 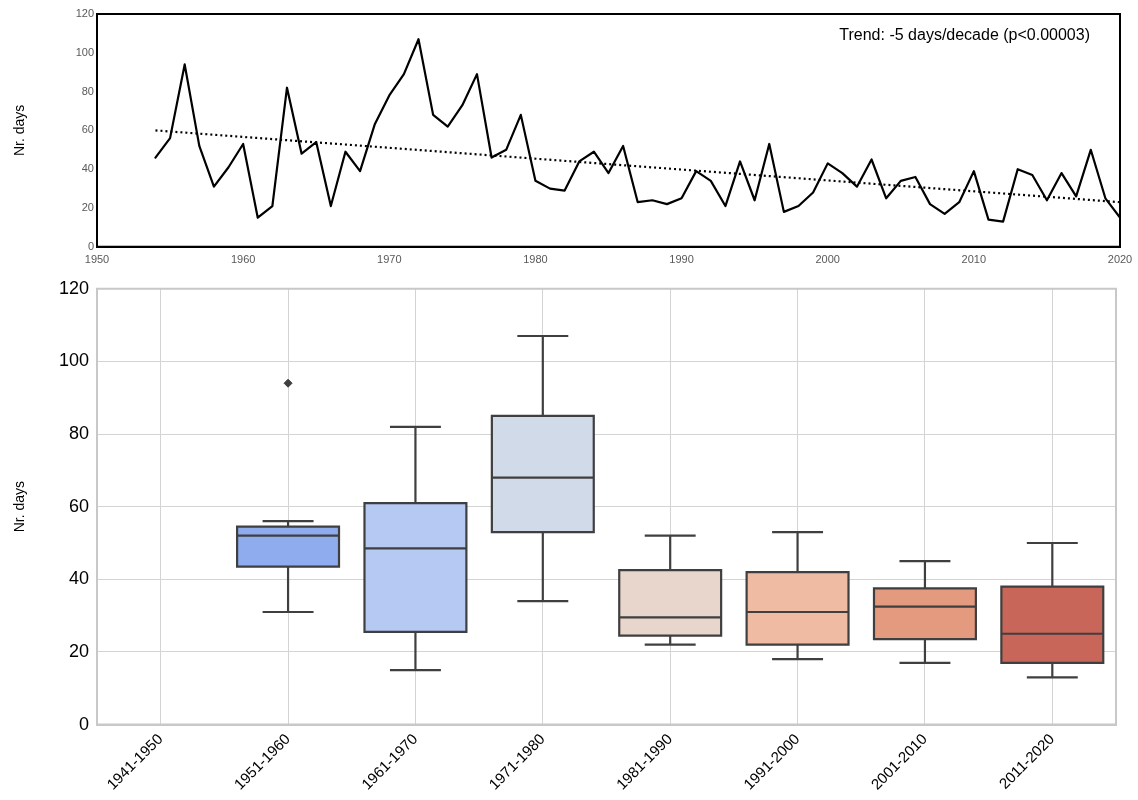 I want to click on x-tick-label: 1950, so click(x=97, y=259).